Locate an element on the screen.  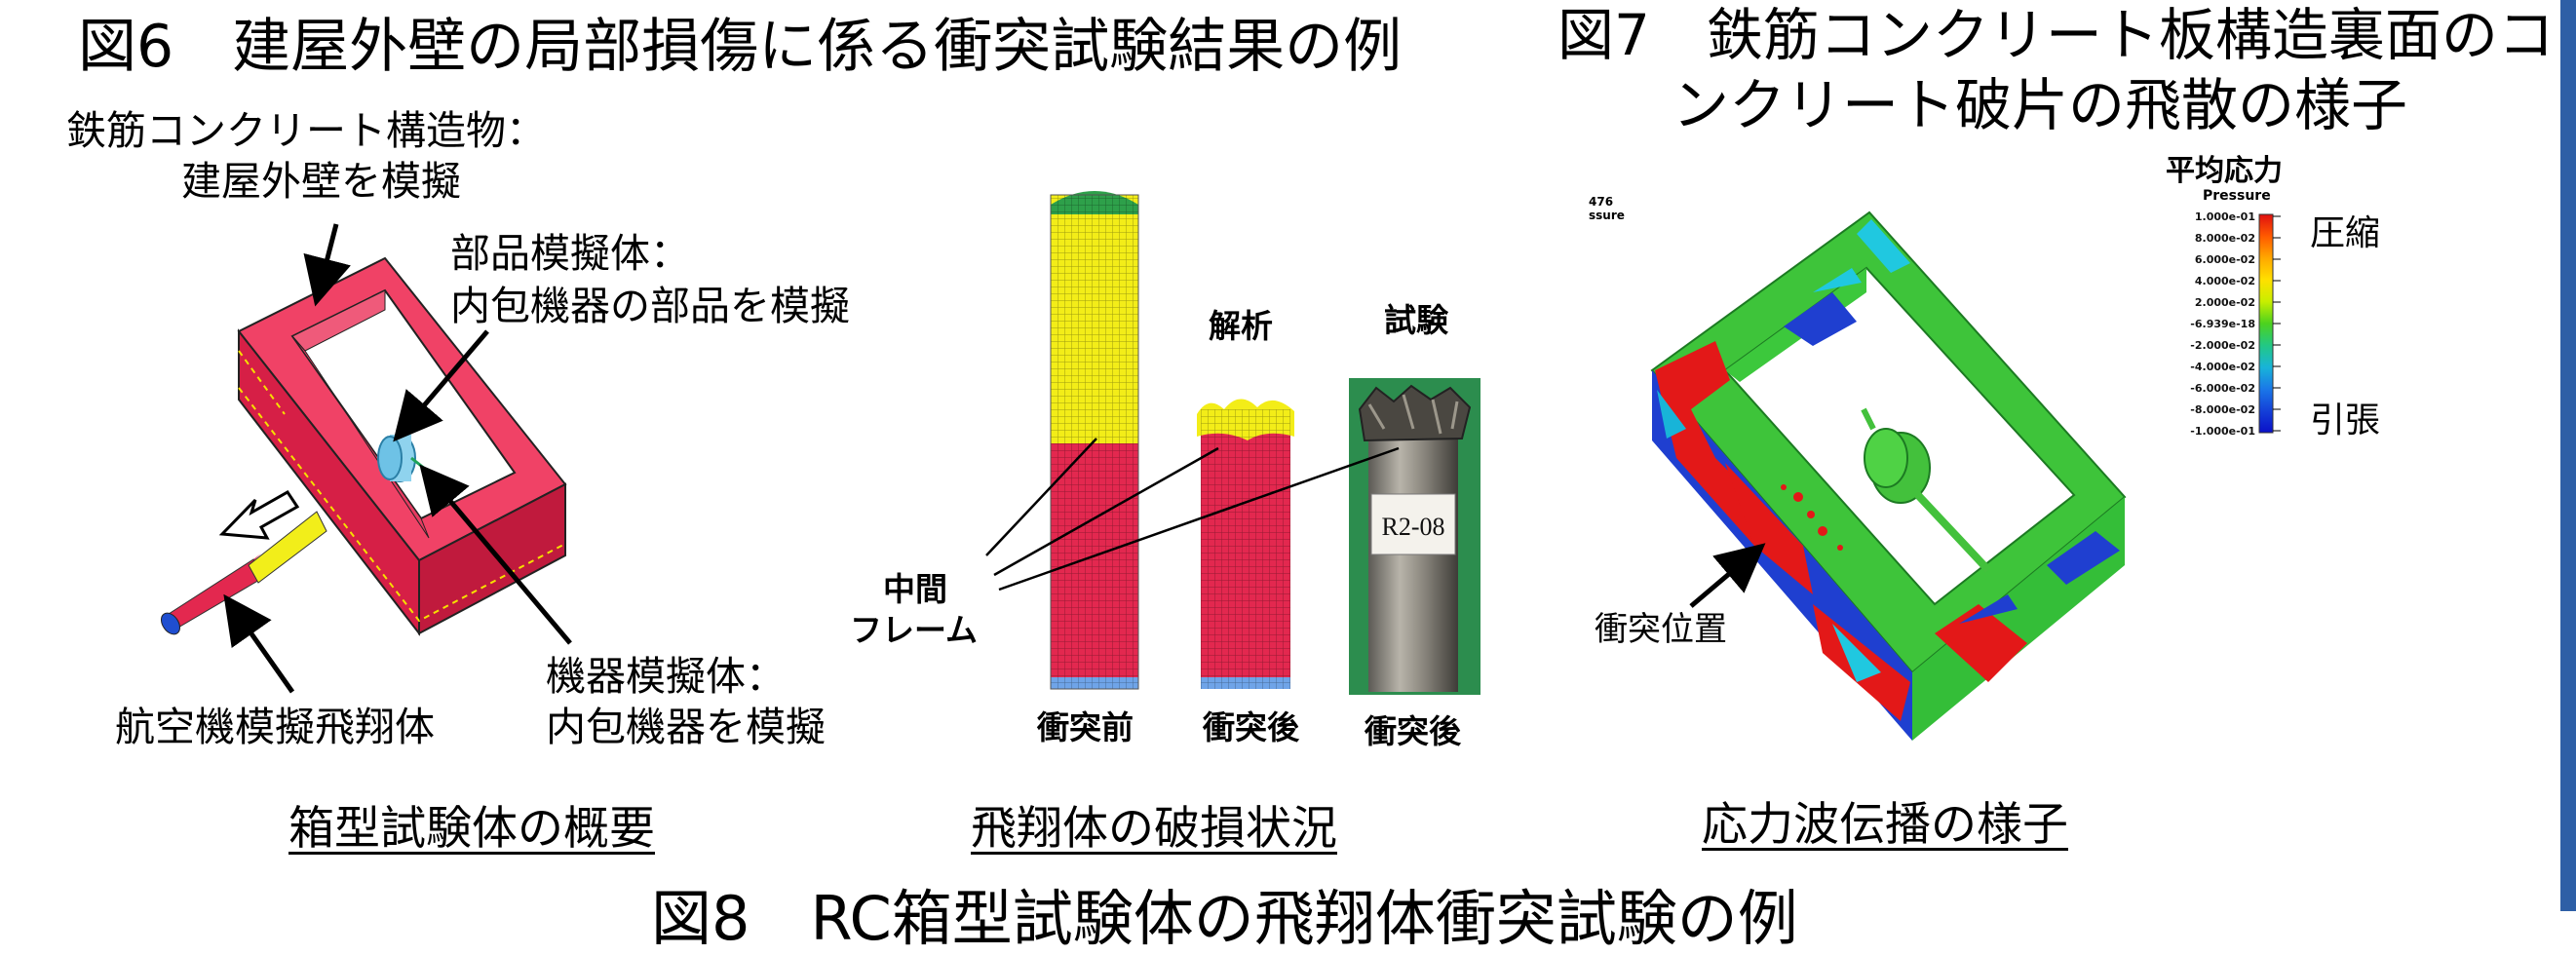
legend-tick-label: -6.000e-02 is located at coordinates (2222, 388).